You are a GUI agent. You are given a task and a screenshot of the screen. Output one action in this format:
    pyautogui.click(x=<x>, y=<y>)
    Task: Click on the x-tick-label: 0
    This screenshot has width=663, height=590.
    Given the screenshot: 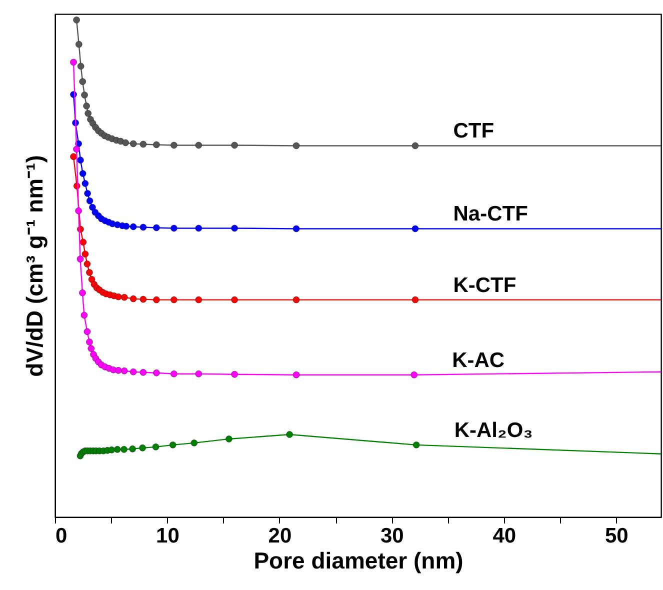 What is the action you would take?
    pyautogui.click(x=62, y=536)
    